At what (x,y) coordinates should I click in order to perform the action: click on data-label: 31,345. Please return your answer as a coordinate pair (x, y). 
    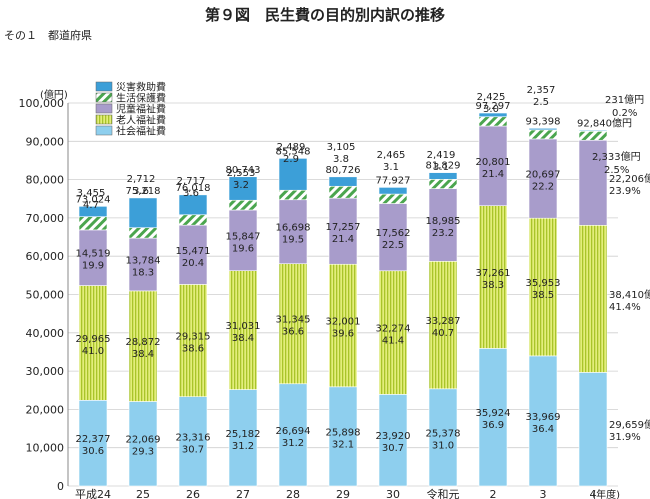
    Looking at the image, I should click on (293, 320).